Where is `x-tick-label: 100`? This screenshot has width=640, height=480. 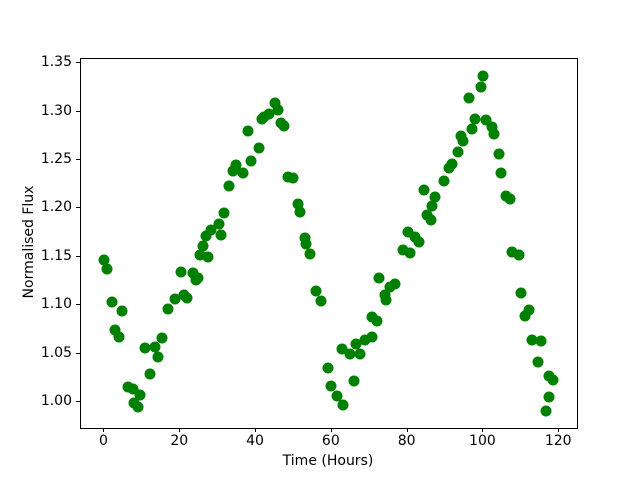
x-tick-label: 100 is located at coordinates (482, 441).